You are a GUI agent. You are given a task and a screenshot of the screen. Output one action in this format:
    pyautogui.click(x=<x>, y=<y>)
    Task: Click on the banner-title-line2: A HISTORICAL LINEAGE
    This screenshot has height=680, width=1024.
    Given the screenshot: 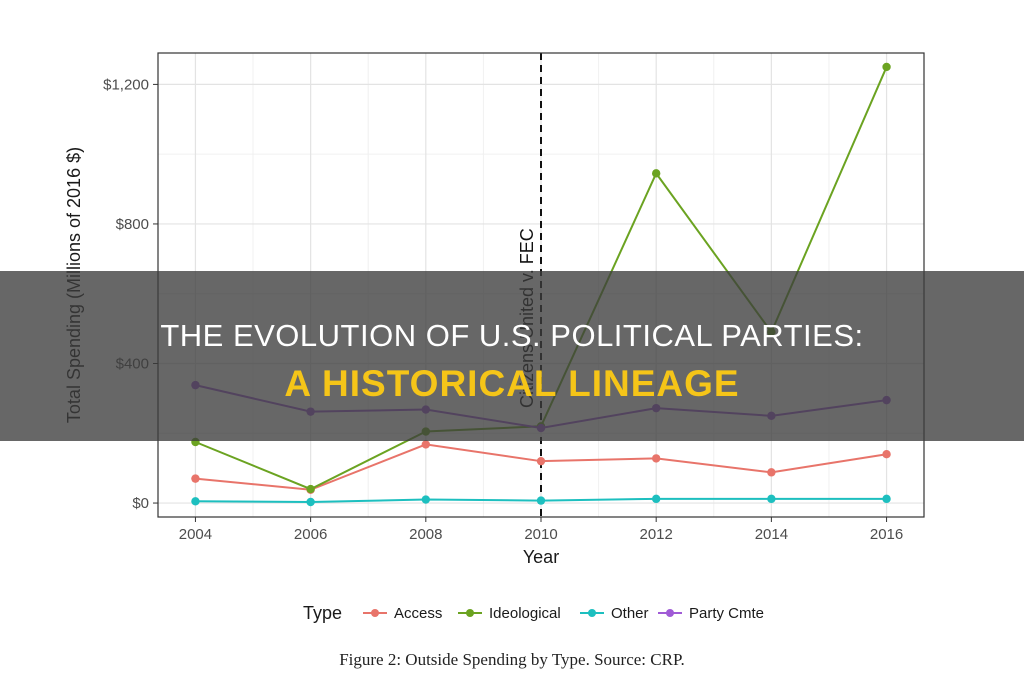 What is the action you would take?
    pyautogui.click(x=512, y=383)
    